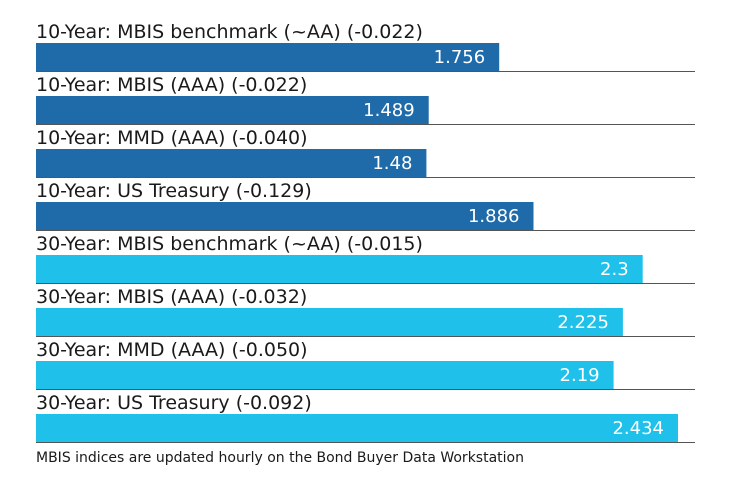 The width and height of the screenshot is (740, 490). I want to click on category-label: 10-Year: MBIS (AAA) (-0.022), so click(171, 85).